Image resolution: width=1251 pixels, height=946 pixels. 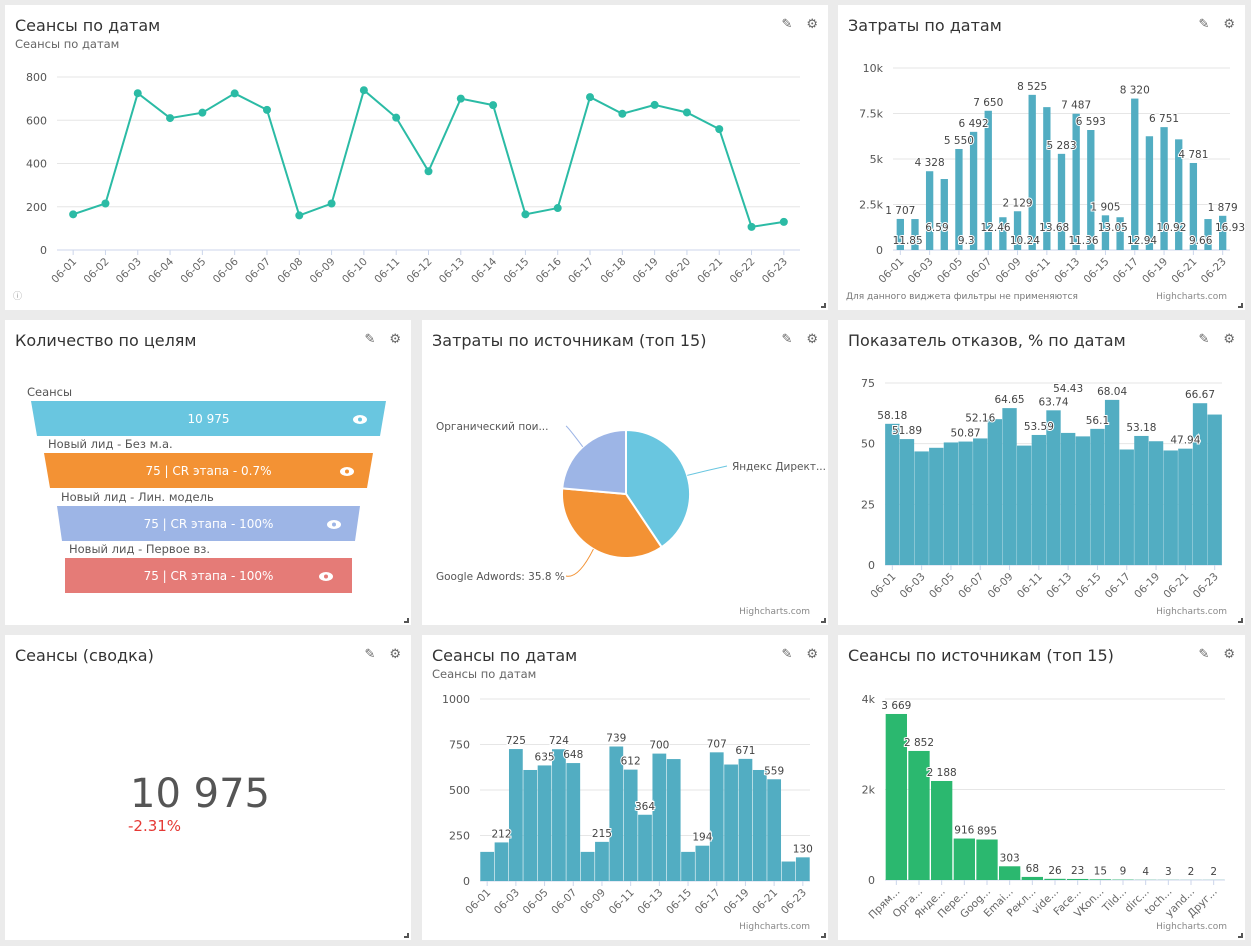 I want to click on data-label: 2, so click(x=1191, y=872).